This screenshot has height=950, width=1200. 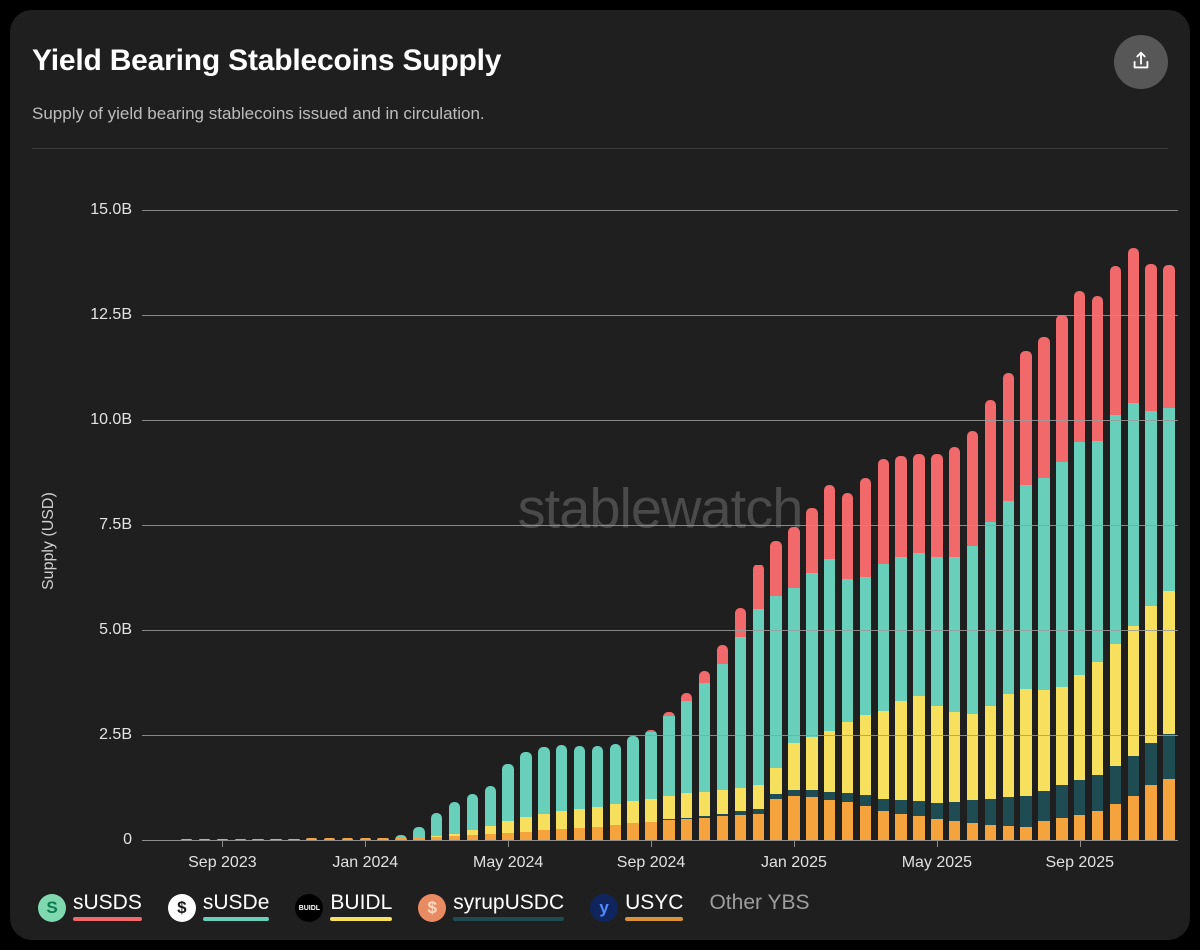 What do you see at coordinates (181, 908) in the screenshot?
I see `susde-coin-icon: $` at bounding box center [181, 908].